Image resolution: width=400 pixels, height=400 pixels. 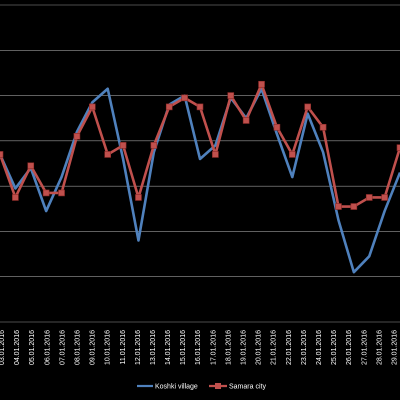 I want to click on x-tick-label: 06.01.2016, so click(x=47, y=347).